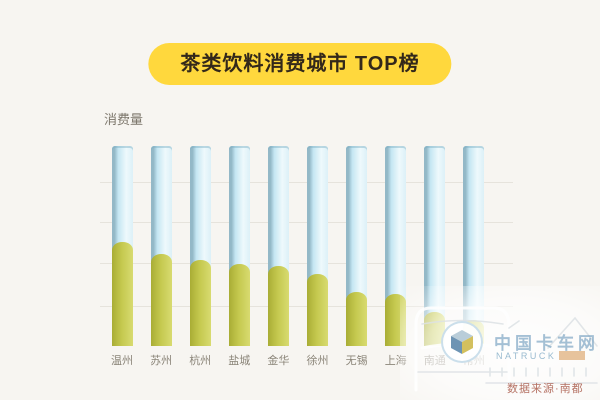  I want to click on x-axis-label: 金华, so click(278, 361).